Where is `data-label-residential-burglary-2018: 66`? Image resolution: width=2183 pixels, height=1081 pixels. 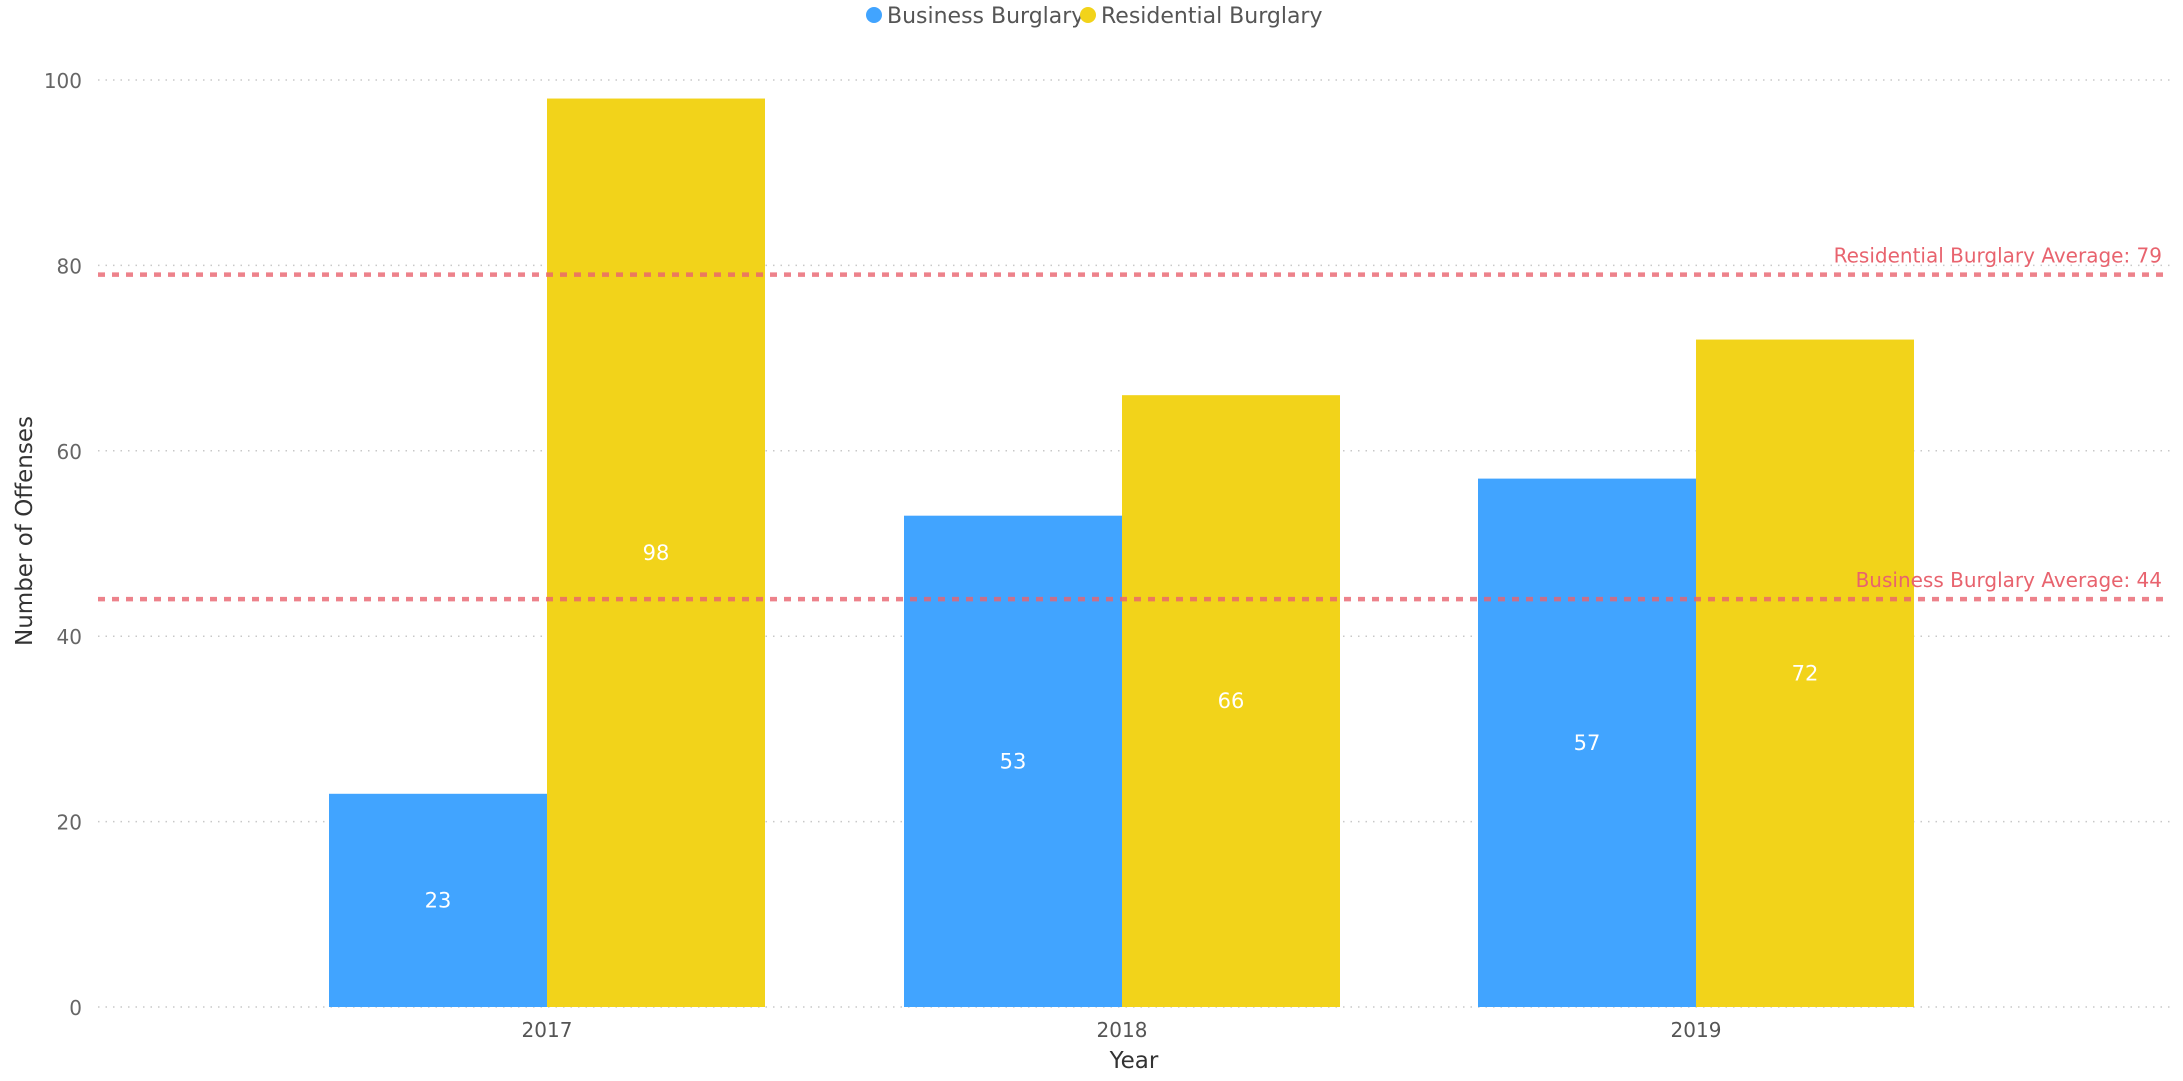
data-label-residential-burglary-2018: 66 is located at coordinates (1231, 701).